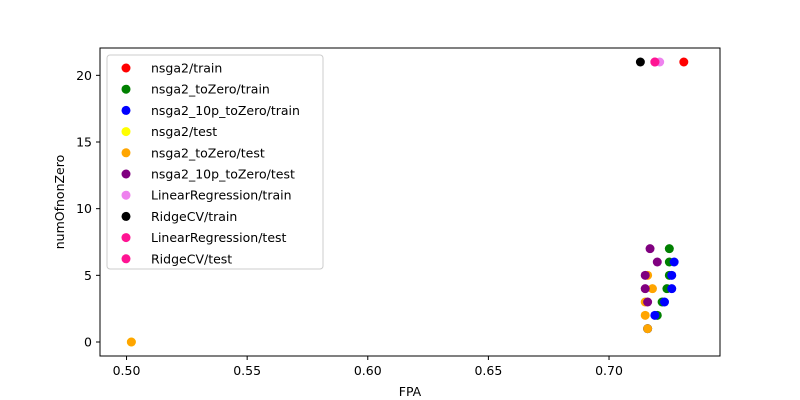  Describe the element at coordinates (210, 89) in the screenshot. I see `legend-label: nsga2_toZero/train` at that location.